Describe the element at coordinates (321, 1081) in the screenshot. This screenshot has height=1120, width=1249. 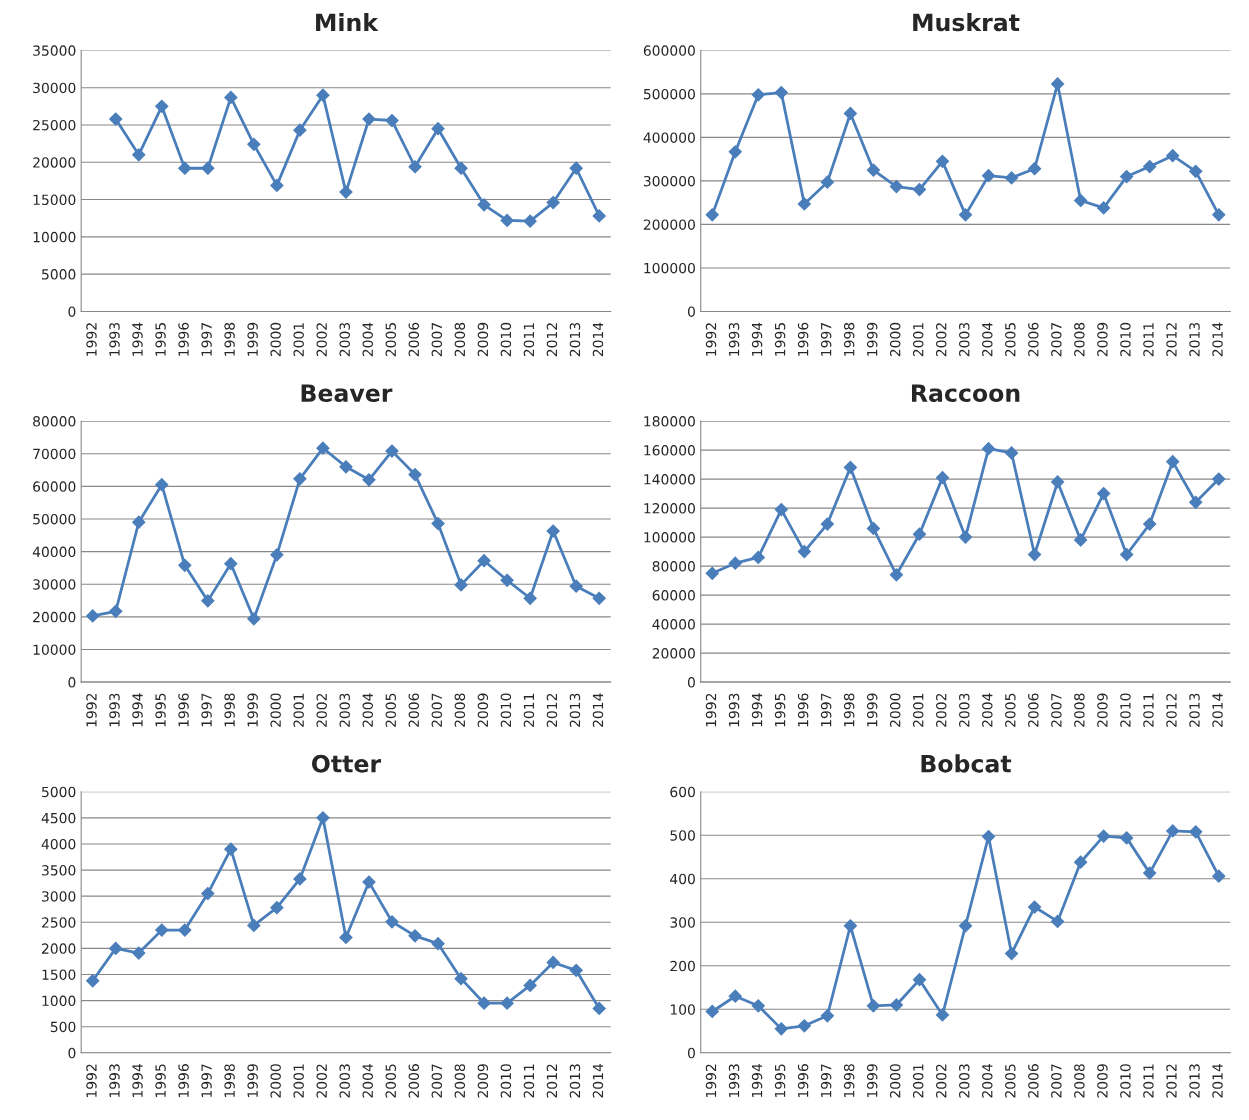
I see `x-tick-label: 2002` at that location.